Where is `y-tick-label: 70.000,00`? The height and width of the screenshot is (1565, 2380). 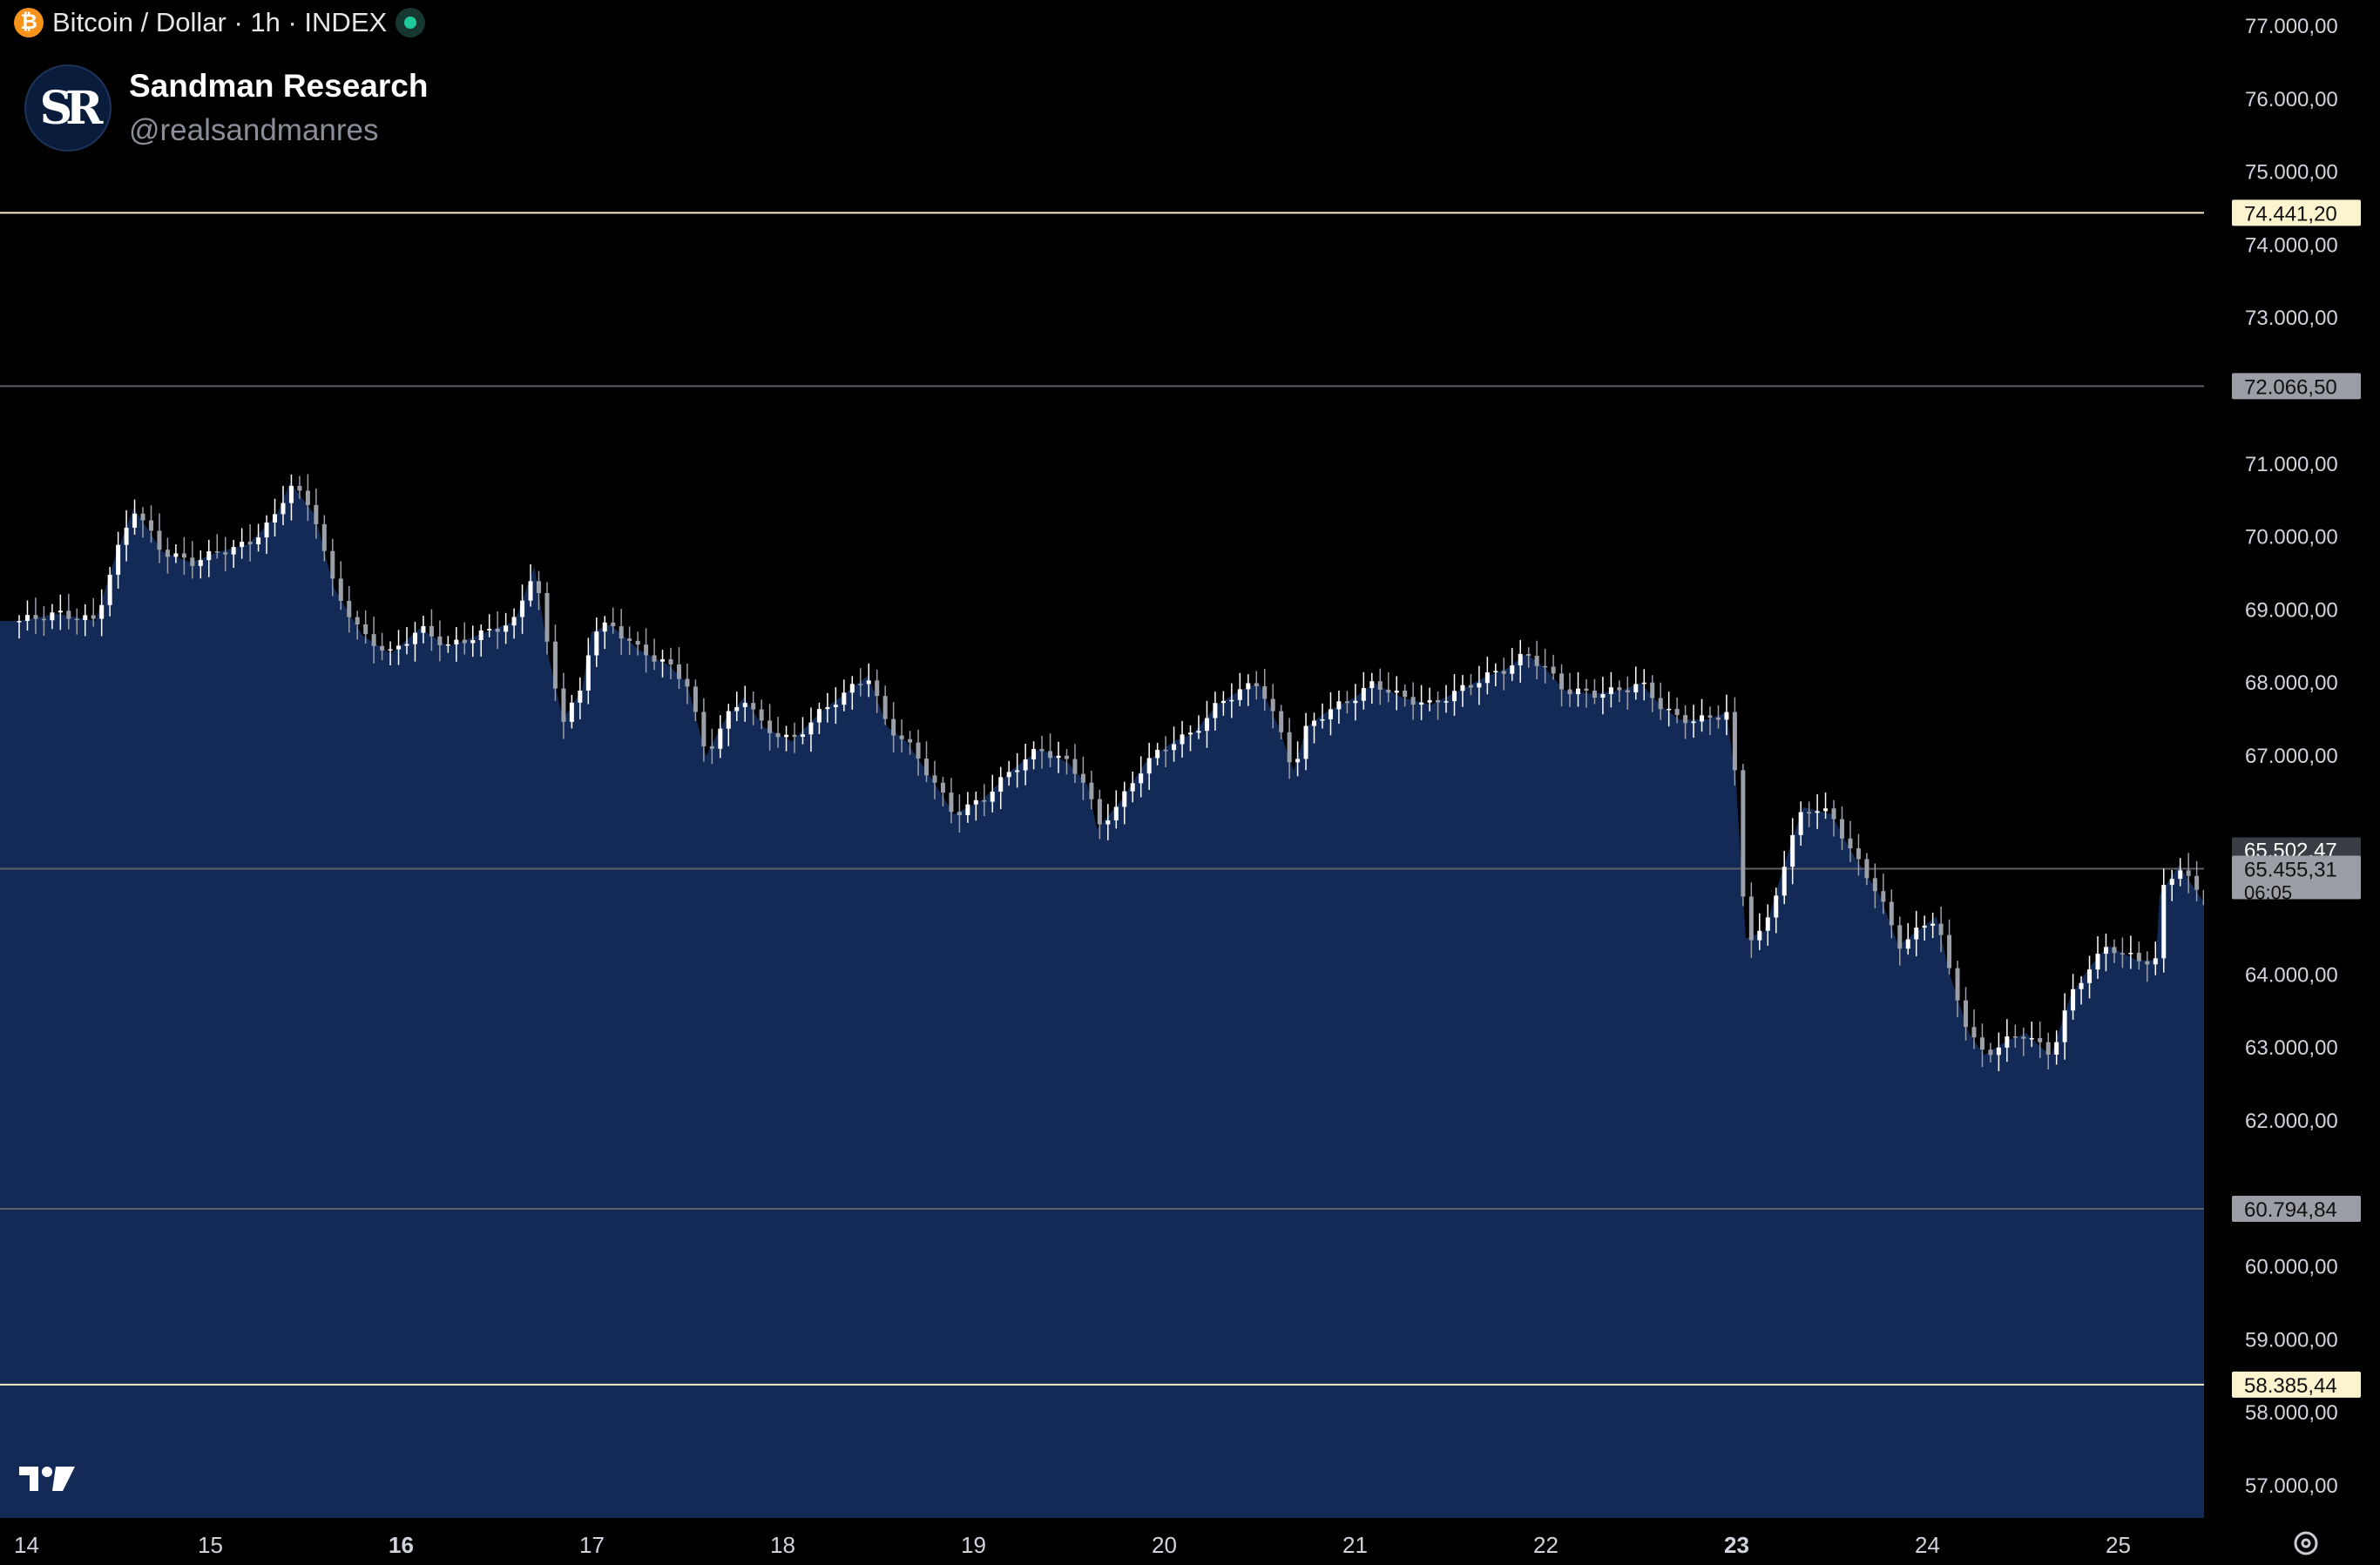
y-tick-label: 70.000,00 is located at coordinates (2291, 538).